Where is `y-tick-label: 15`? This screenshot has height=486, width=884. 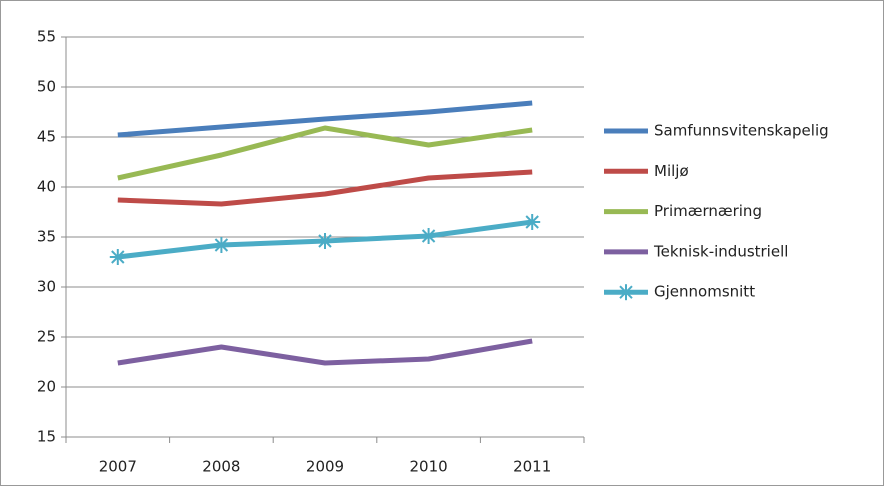 y-tick-label: 15 is located at coordinates (46, 437).